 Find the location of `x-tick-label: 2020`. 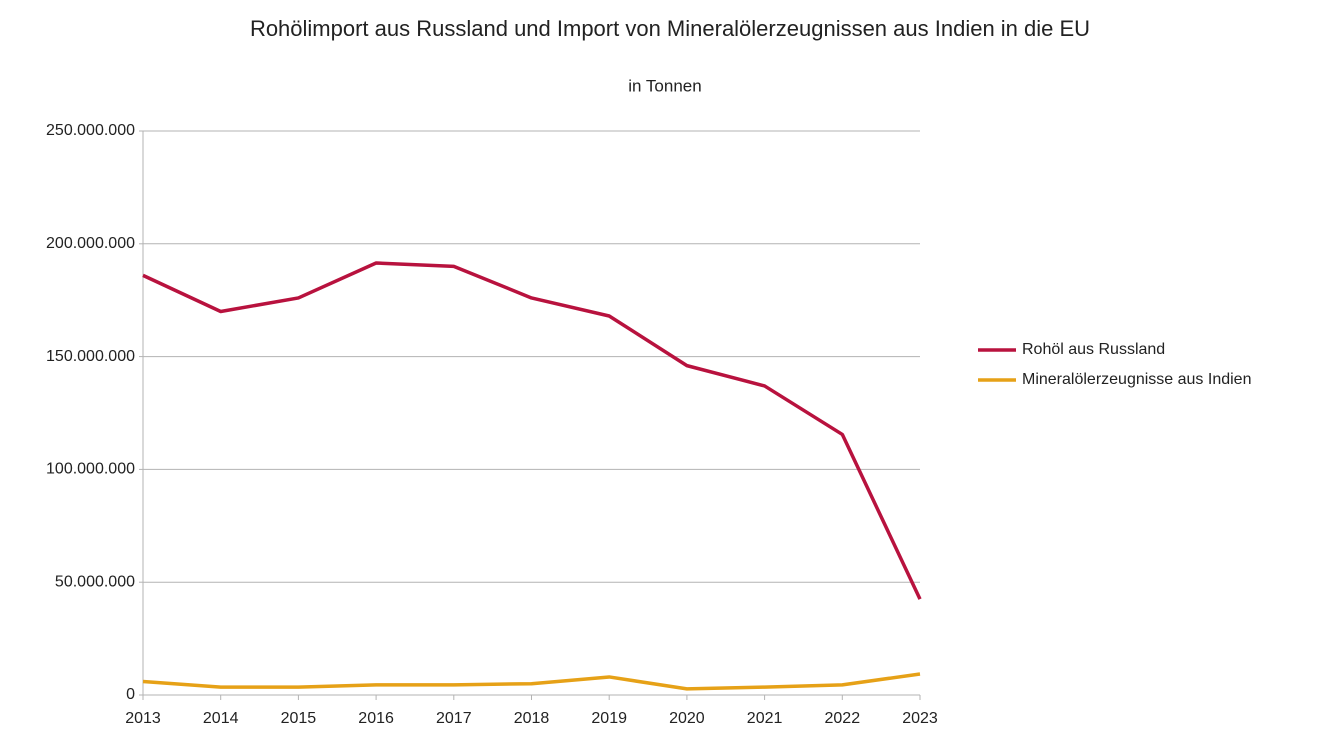

x-tick-label: 2020 is located at coordinates (687, 718).